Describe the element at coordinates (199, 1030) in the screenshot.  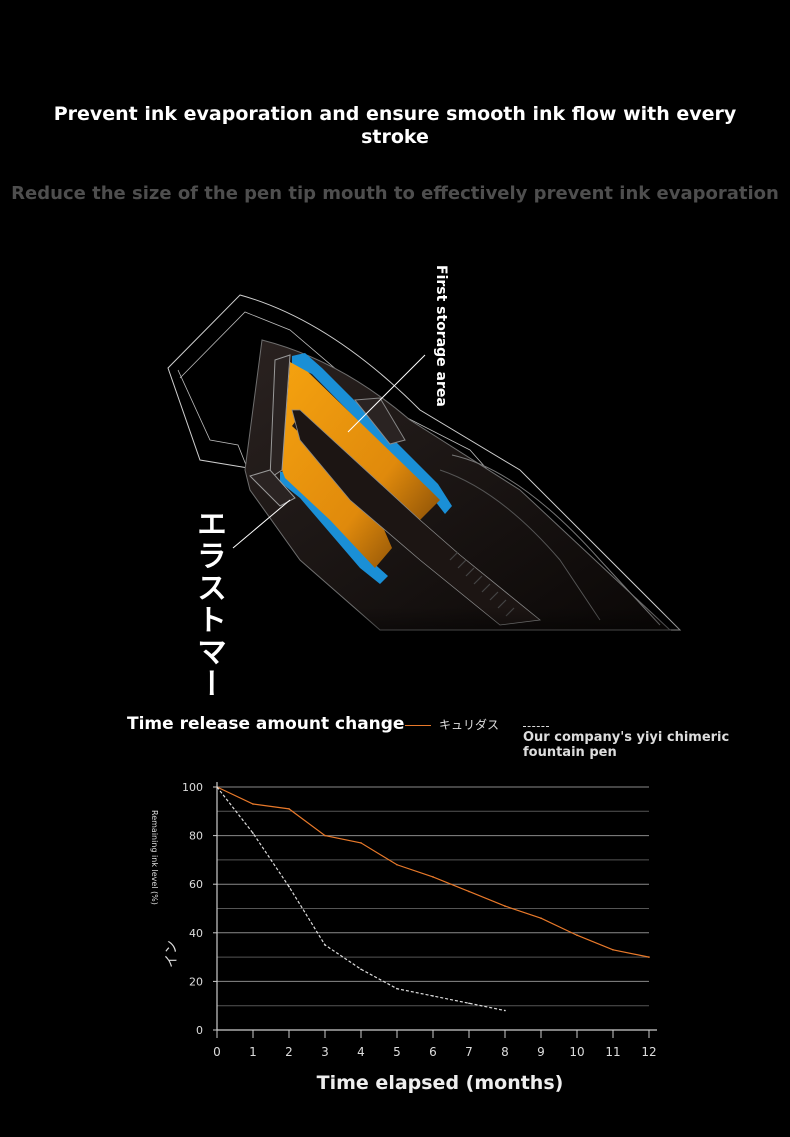
I see `y-tick-label: 0` at that location.